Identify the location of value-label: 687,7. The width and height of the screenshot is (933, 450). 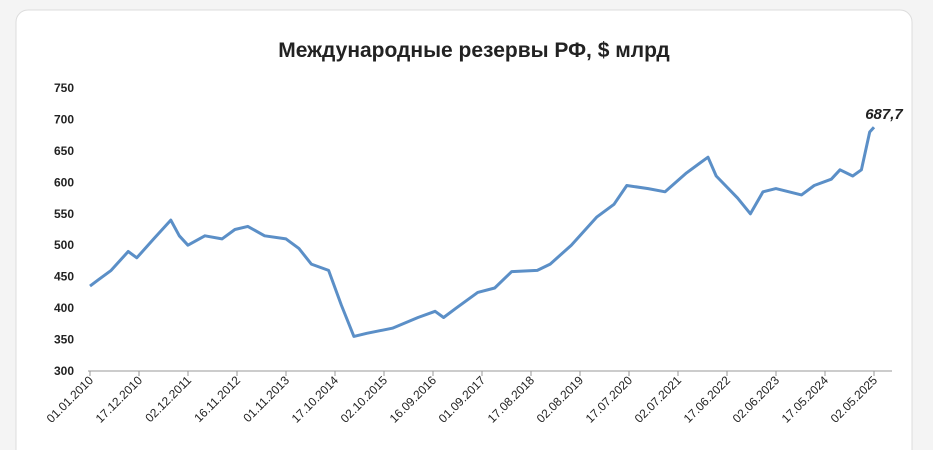
(884, 114).